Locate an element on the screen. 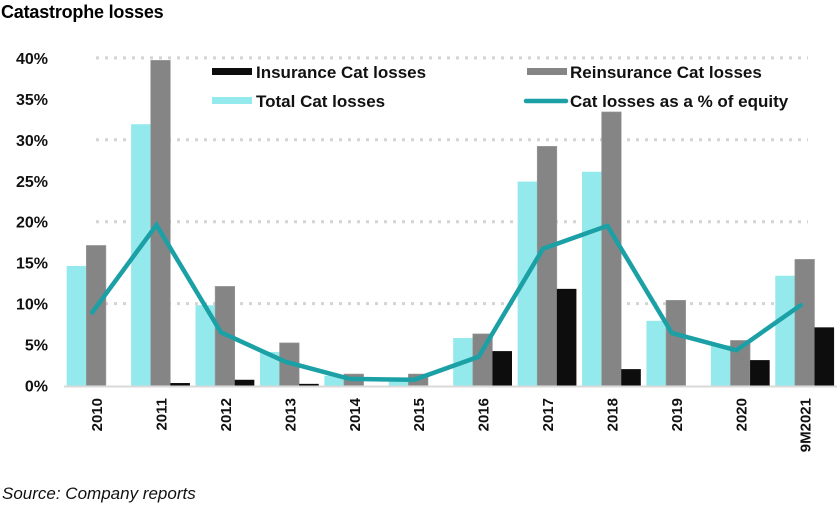  bar-insurance-2016 is located at coordinates (502, 368).